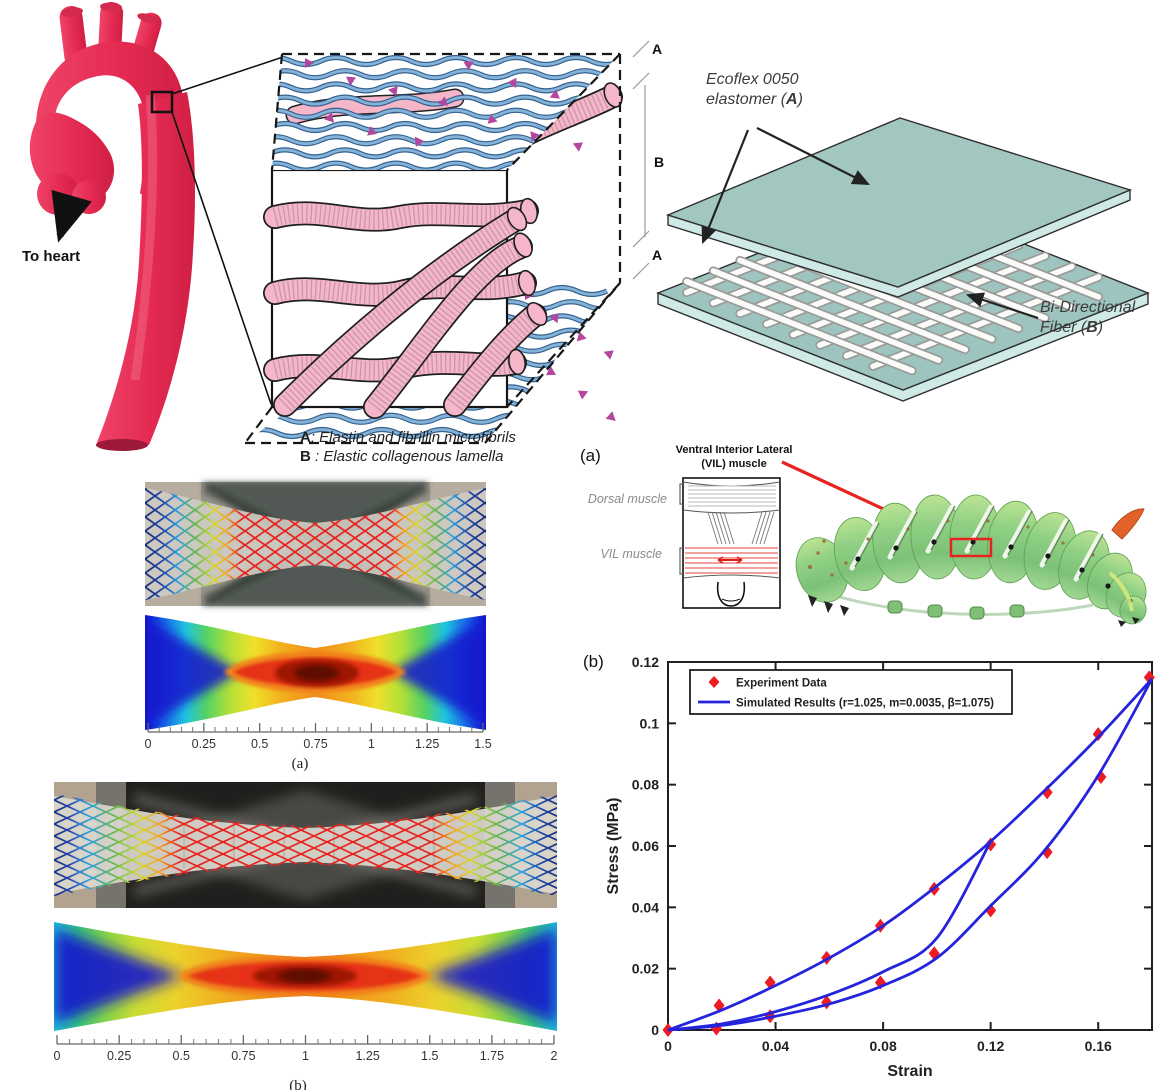  I want to click on fiber-label: Bi-Directional Fiber (B), so click(1087, 317).